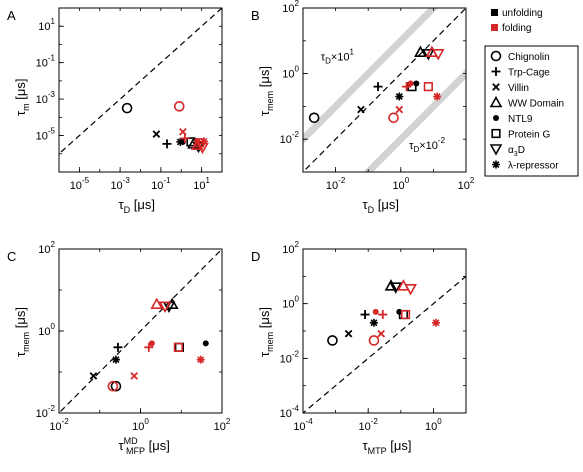  I want to click on y-tick-label: 10⁻³, so click(46, 98).